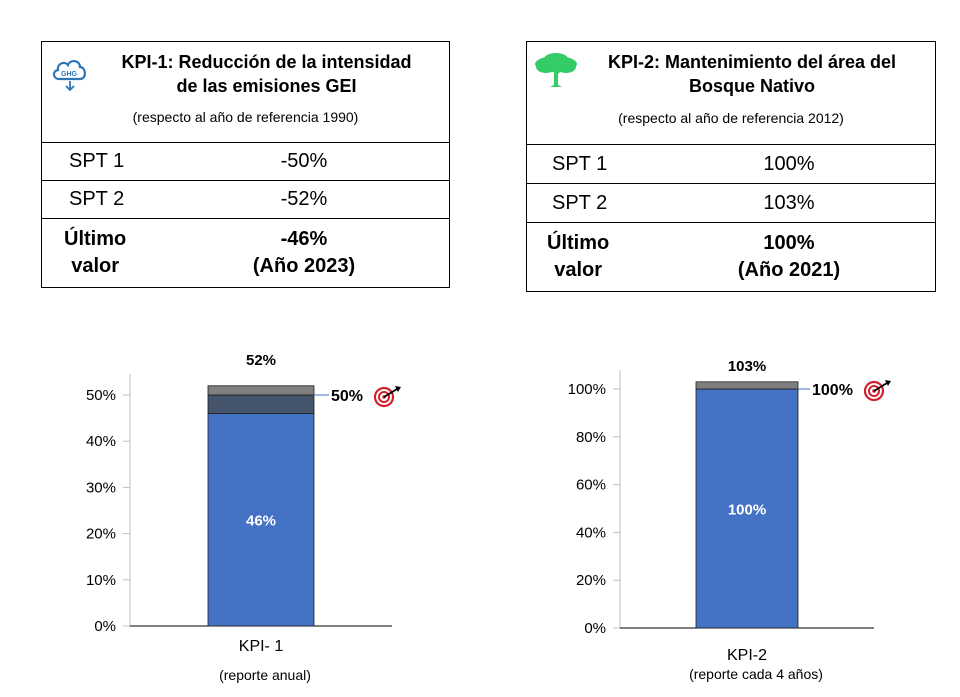 Image resolution: width=960 pixels, height=697 pixels. What do you see at coordinates (304, 199) in the screenshot?
I see `kpi1-row-value: -52%` at bounding box center [304, 199].